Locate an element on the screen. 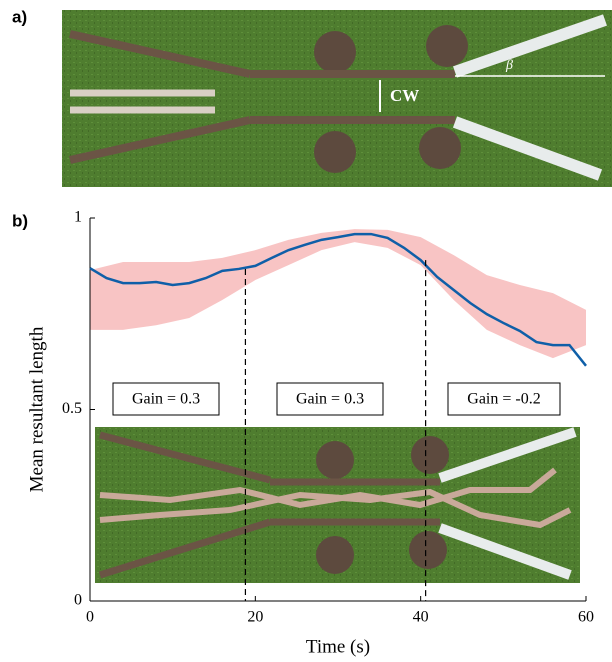  y-tick-label: 0 is located at coordinates (78, 600).